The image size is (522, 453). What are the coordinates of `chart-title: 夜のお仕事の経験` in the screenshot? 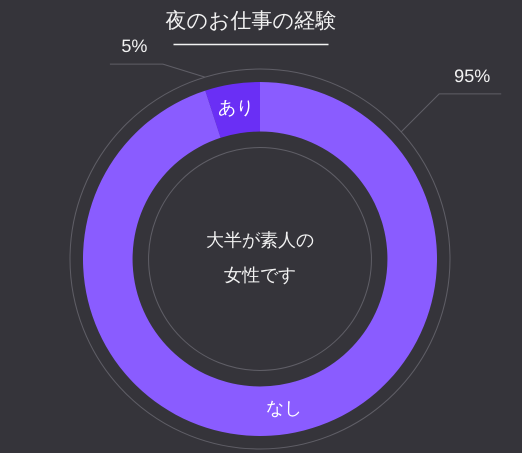 It's located at (251, 20).